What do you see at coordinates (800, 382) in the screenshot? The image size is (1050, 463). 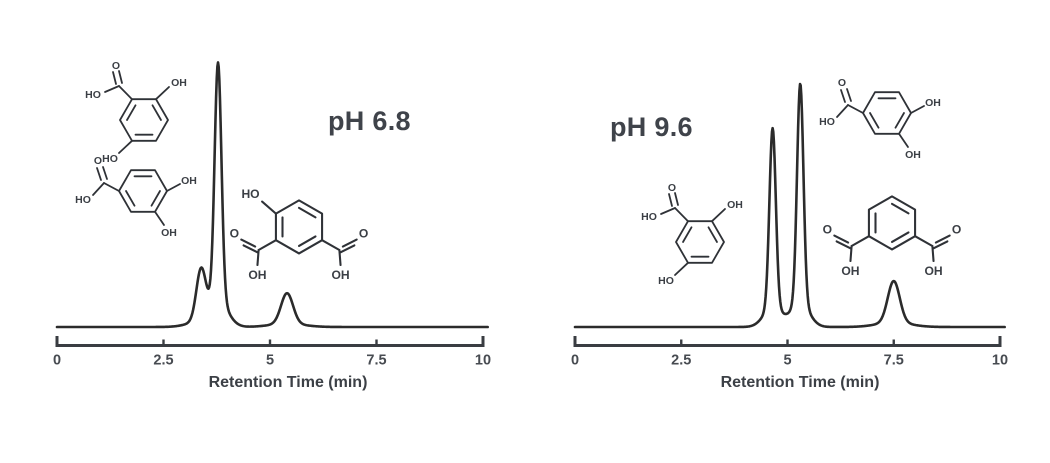 I see `x-axis-title-right: Retention Time (min)` at bounding box center [800, 382].